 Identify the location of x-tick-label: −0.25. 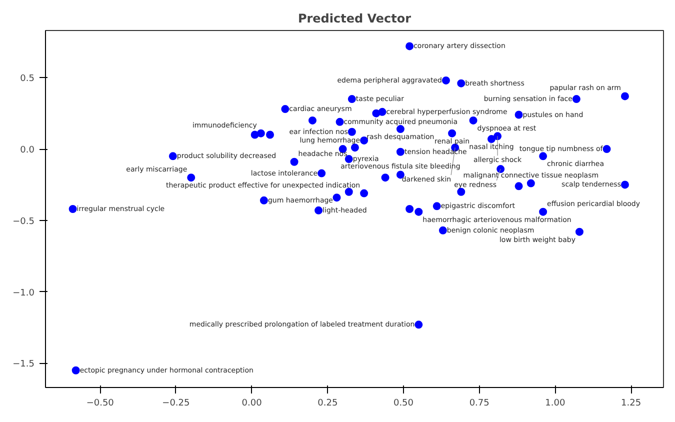
(176, 403).